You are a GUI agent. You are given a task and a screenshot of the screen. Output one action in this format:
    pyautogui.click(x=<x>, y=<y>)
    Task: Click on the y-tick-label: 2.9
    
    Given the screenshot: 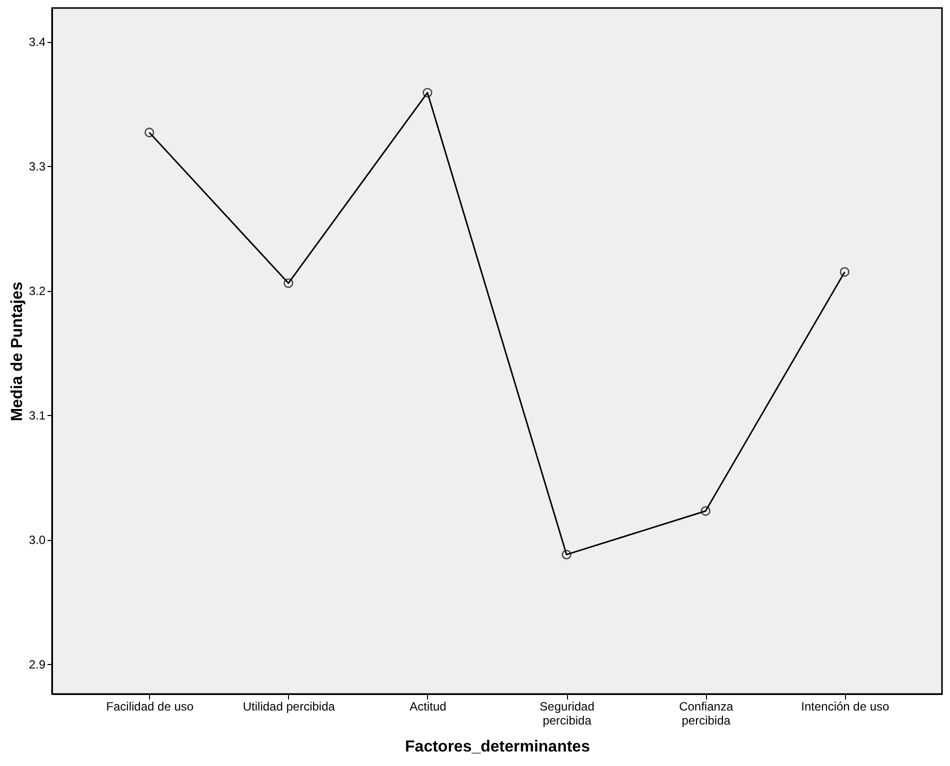 What is the action you would take?
    pyautogui.click(x=37, y=665)
    